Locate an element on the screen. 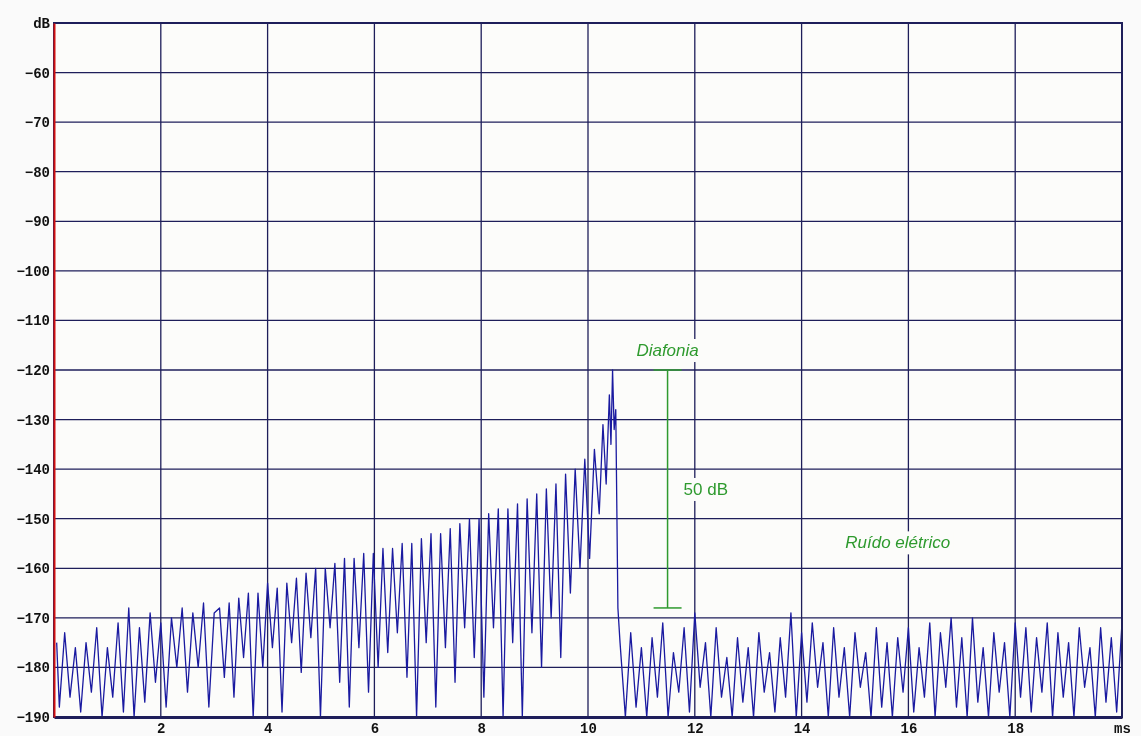 The width and height of the screenshot is (1141, 736). y-tick-label: dB is located at coordinates (42, 23).